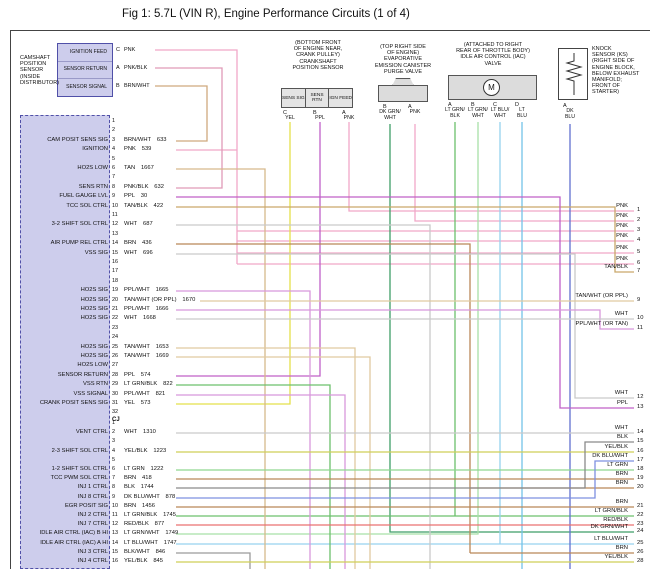  Describe the element at coordinates (233, 263) in the screenshot. I see `wire-yel` at that location.